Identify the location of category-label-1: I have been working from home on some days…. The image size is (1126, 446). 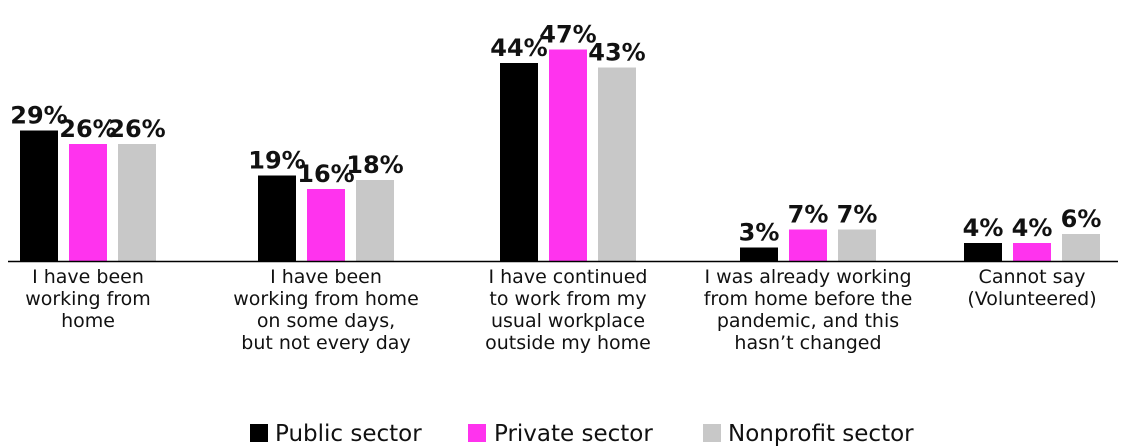
(326, 310).